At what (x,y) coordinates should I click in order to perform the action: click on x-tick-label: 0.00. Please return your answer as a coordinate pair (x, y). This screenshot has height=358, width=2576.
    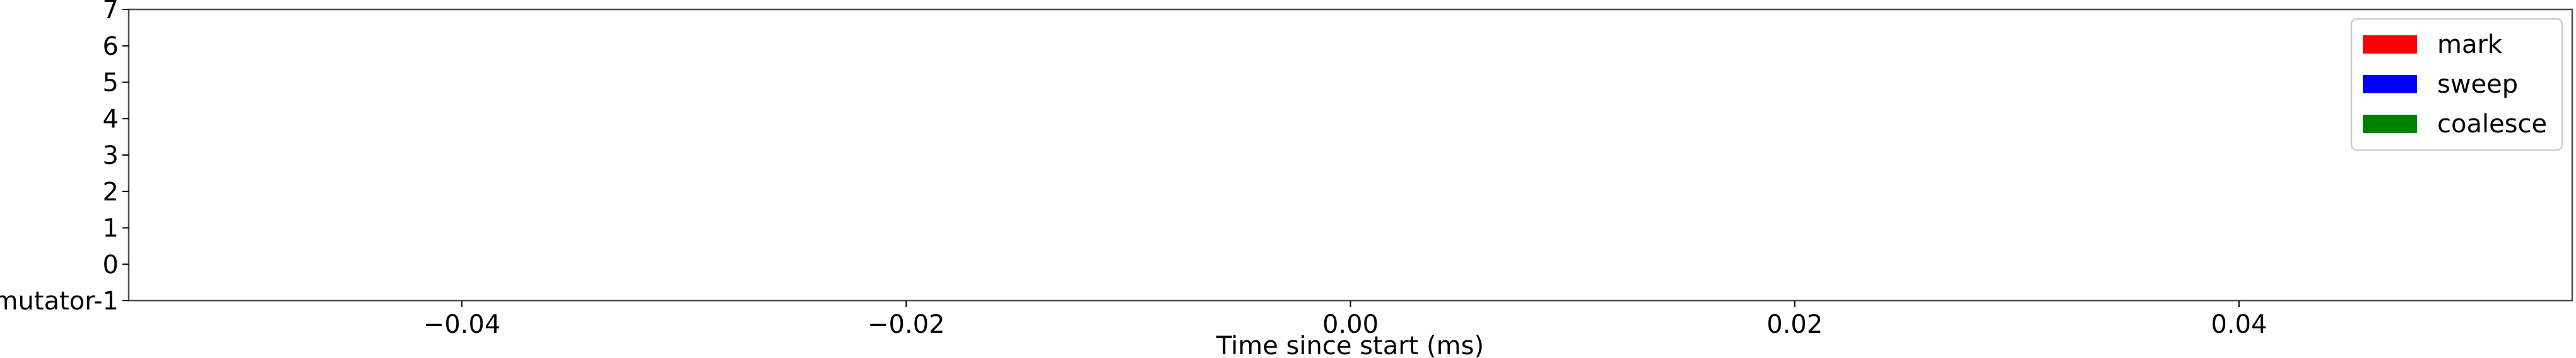
    Looking at the image, I should click on (1350, 325).